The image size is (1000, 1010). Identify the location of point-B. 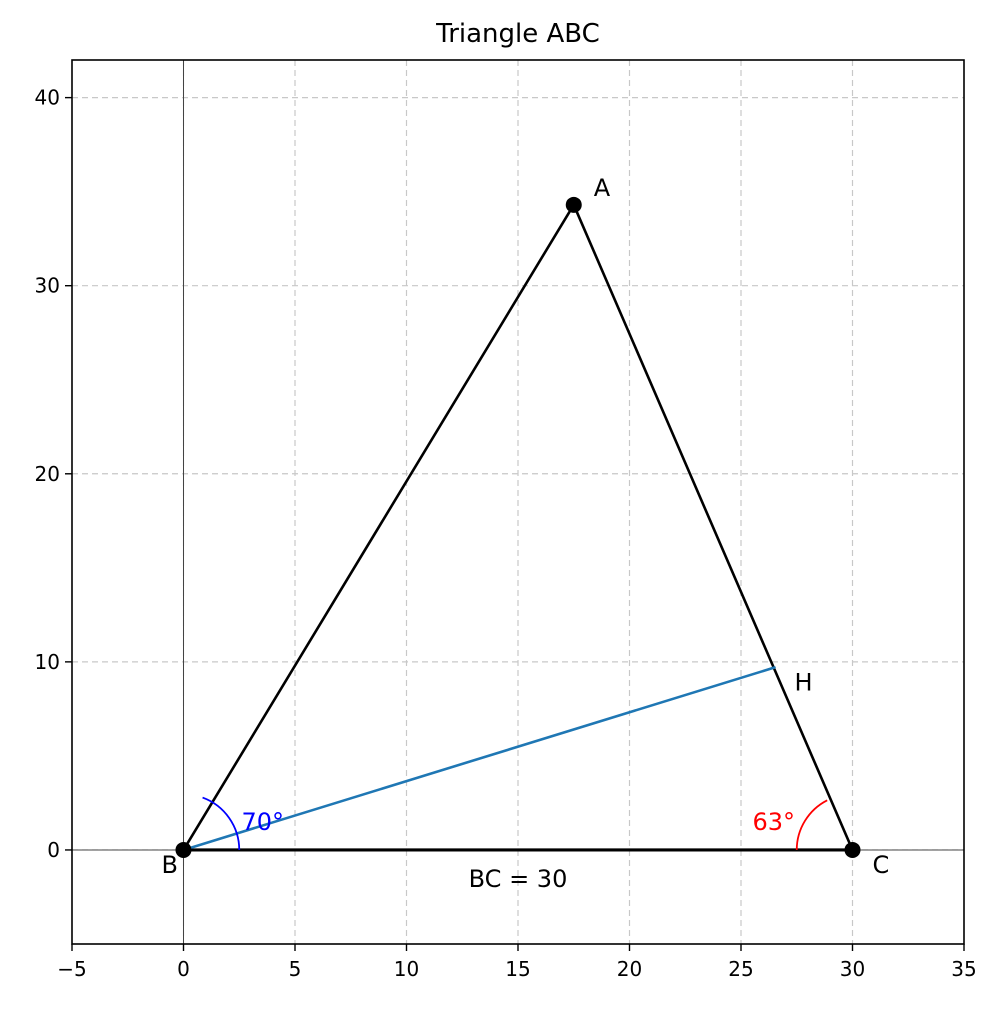
(183, 849).